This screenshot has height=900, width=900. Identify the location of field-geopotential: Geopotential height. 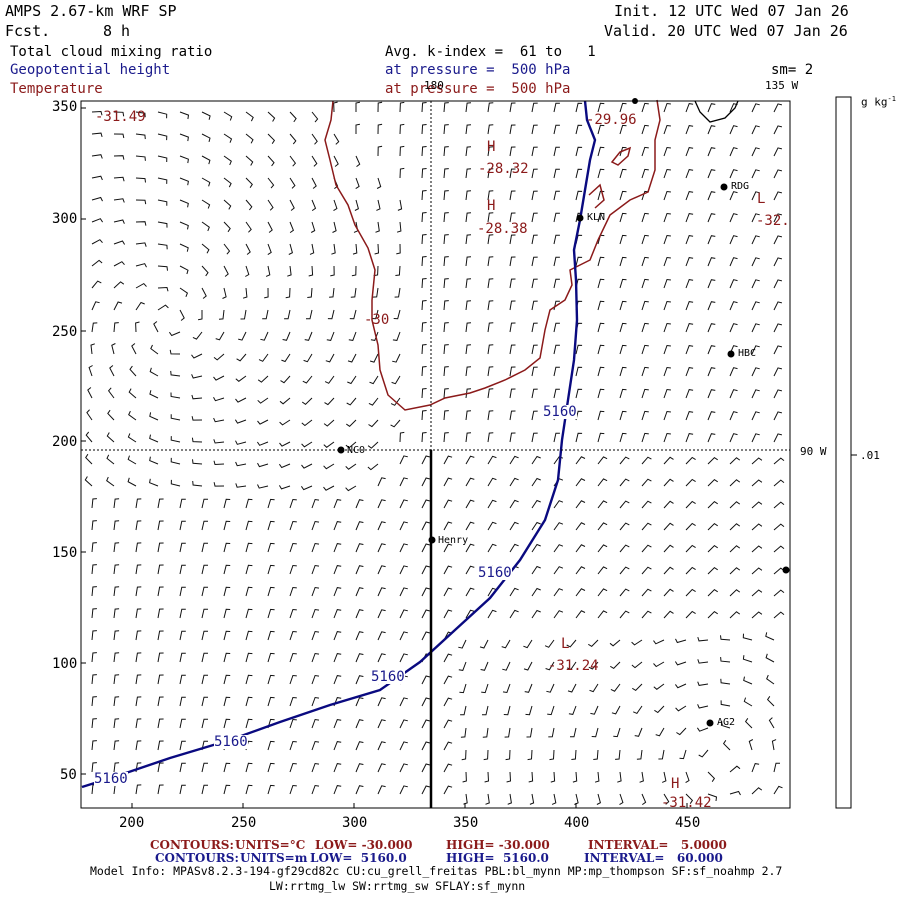
(90, 70).